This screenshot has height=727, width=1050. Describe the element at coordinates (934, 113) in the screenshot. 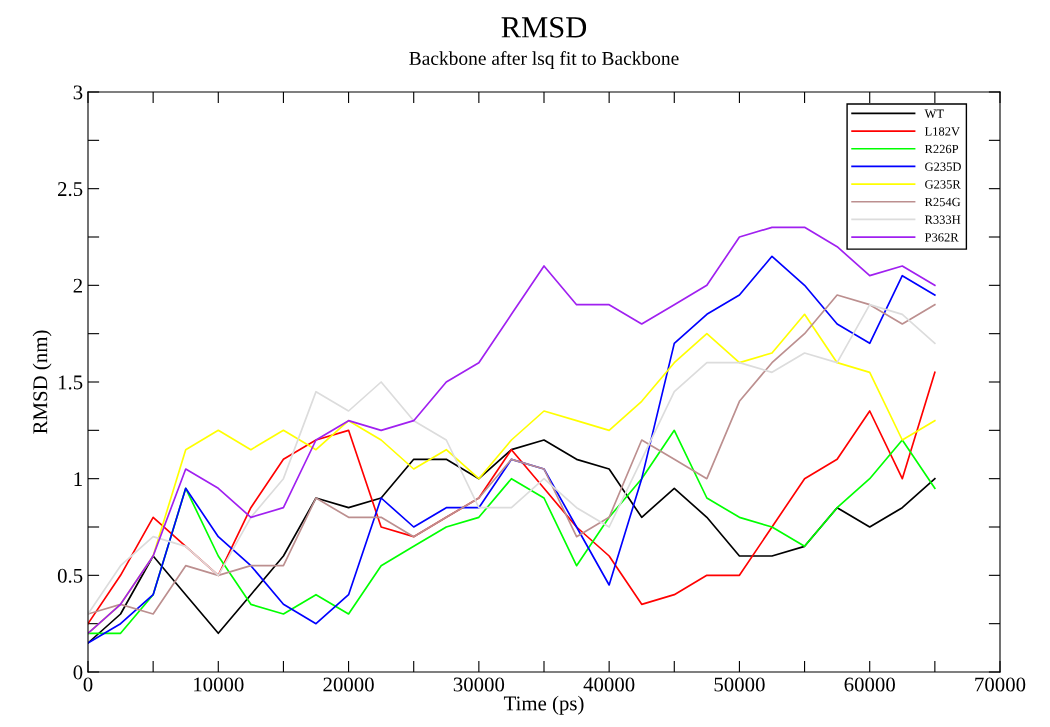

I see `legend-label: WT` at that location.